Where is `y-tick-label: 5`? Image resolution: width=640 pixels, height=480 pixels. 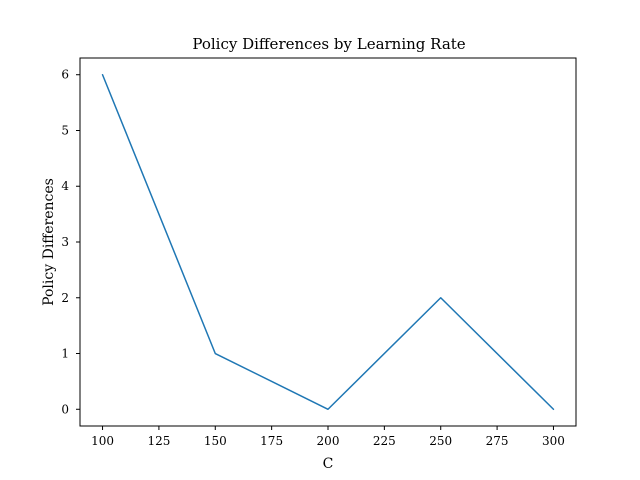
y-tick-label: 5 is located at coordinates (65, 130).